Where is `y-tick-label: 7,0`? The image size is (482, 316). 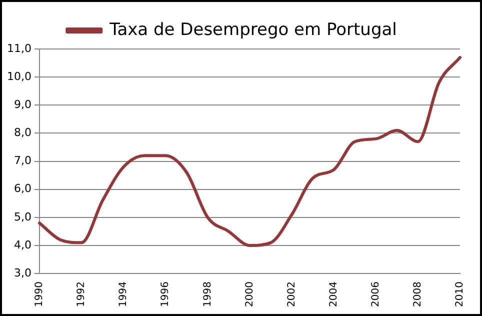 y-tick-label: 7,0 is located at coordinates (23, 161).